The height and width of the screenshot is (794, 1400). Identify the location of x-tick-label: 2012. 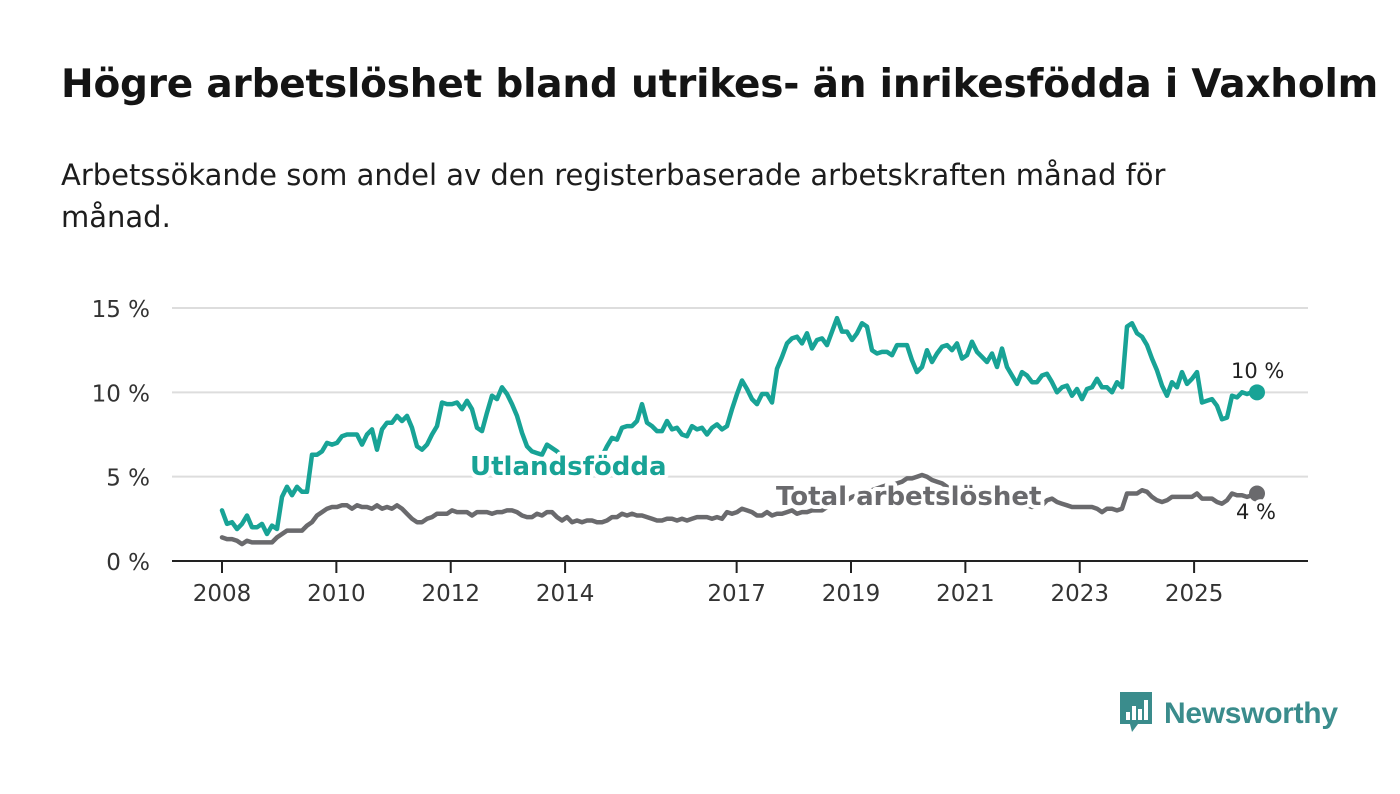
(450, 594).